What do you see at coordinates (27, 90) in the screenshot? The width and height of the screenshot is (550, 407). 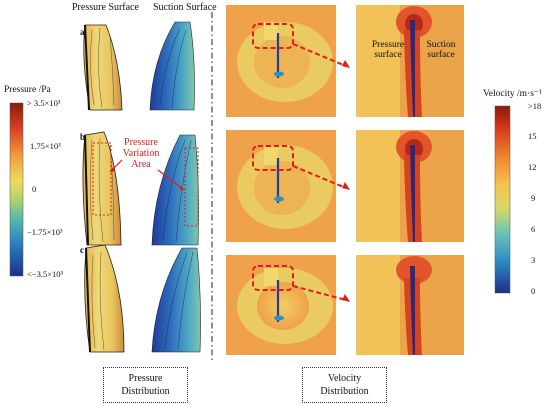 I see `pressure-colorbar-title: Pressure /Pa` at bounding box center [27, 90].